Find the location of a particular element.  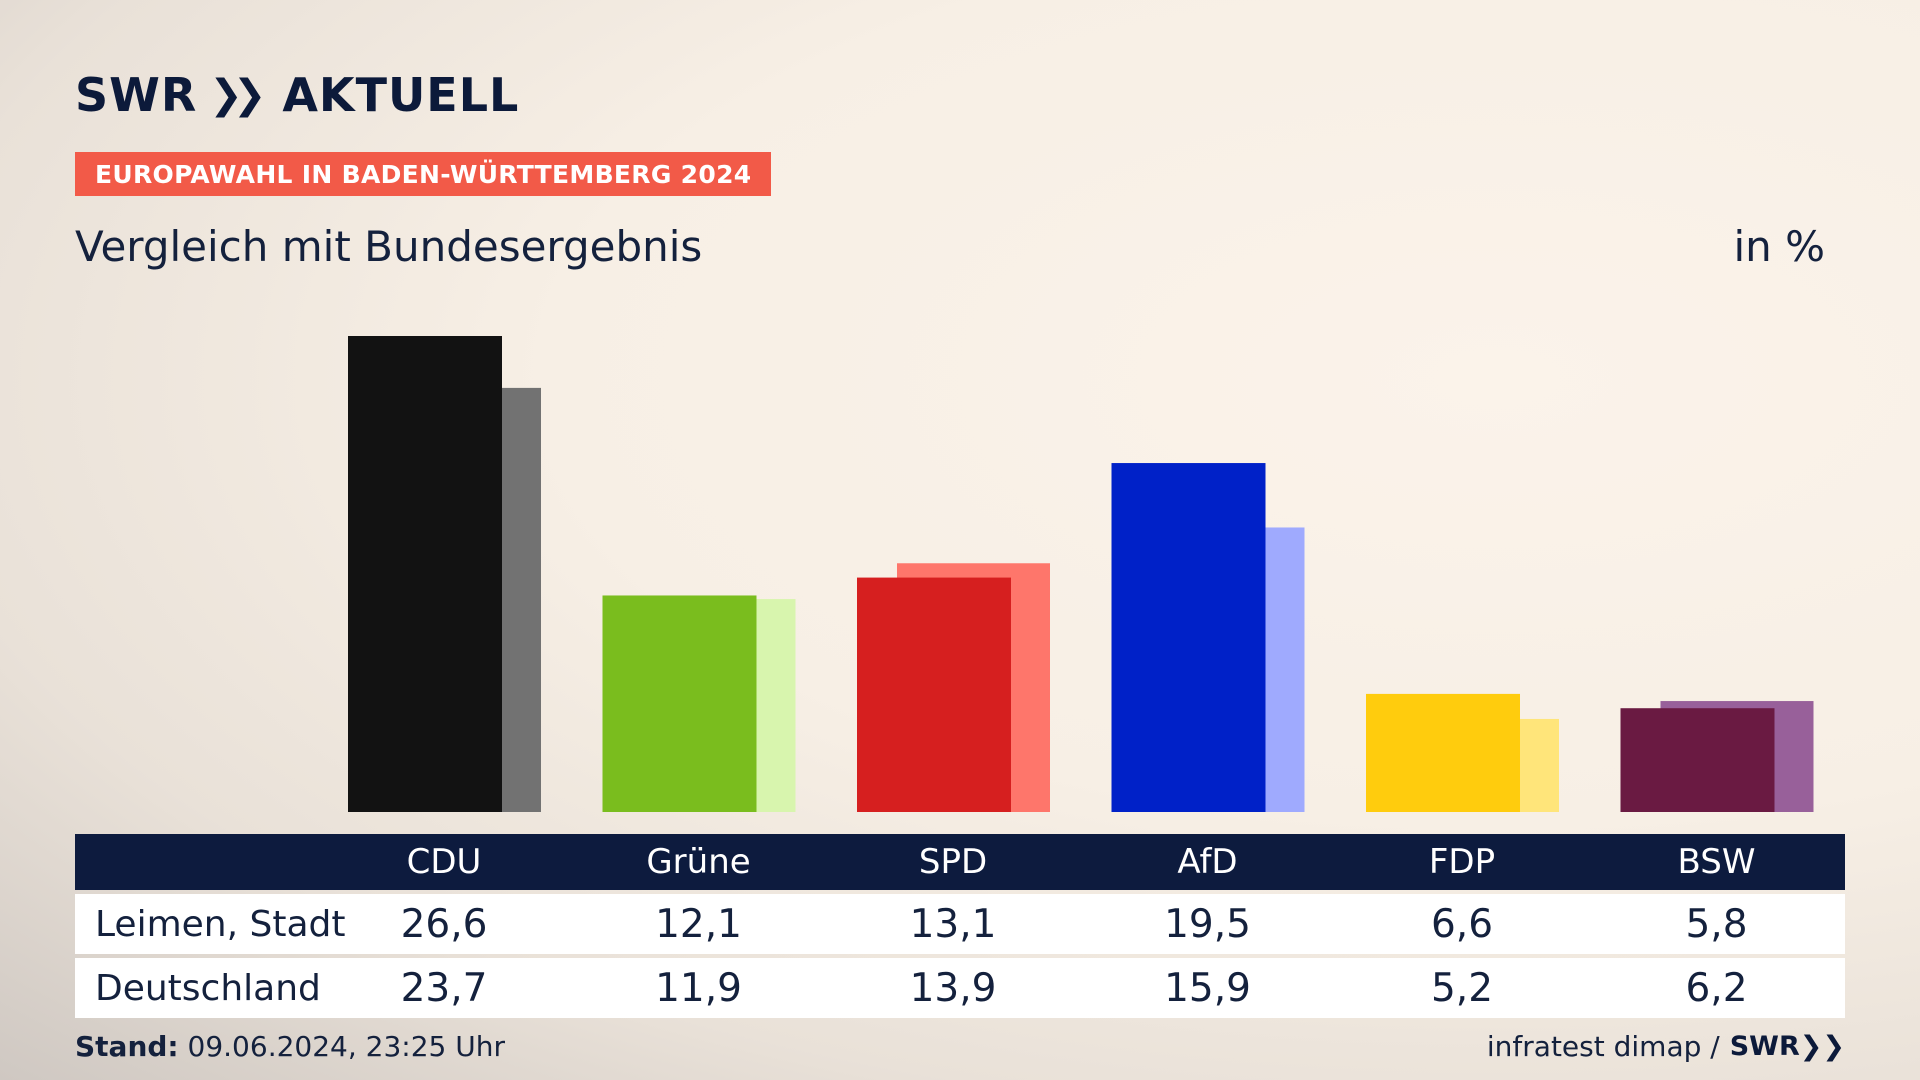

table-cell: 19,5 is located at coordinates (1207, 924).